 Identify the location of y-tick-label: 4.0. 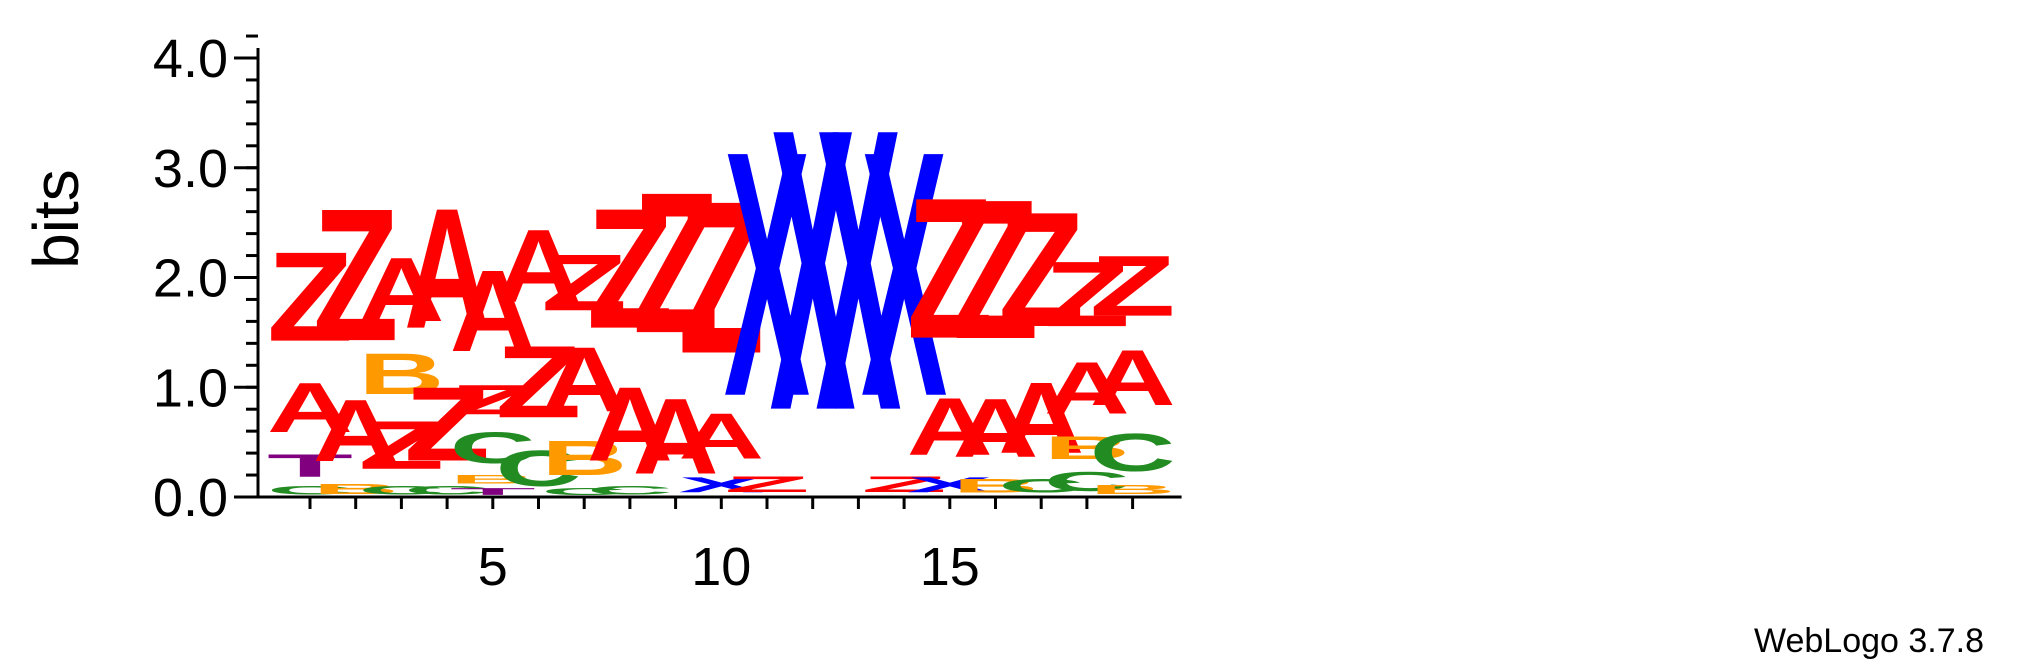
(190, 59).